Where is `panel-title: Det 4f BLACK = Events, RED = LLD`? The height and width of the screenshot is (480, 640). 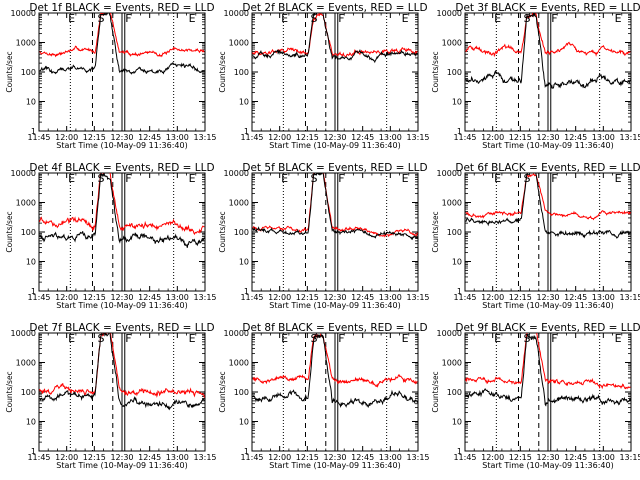
panel-title: Det 4f BLACK = Events, RED = LLD is located at coordinates (121, 168).